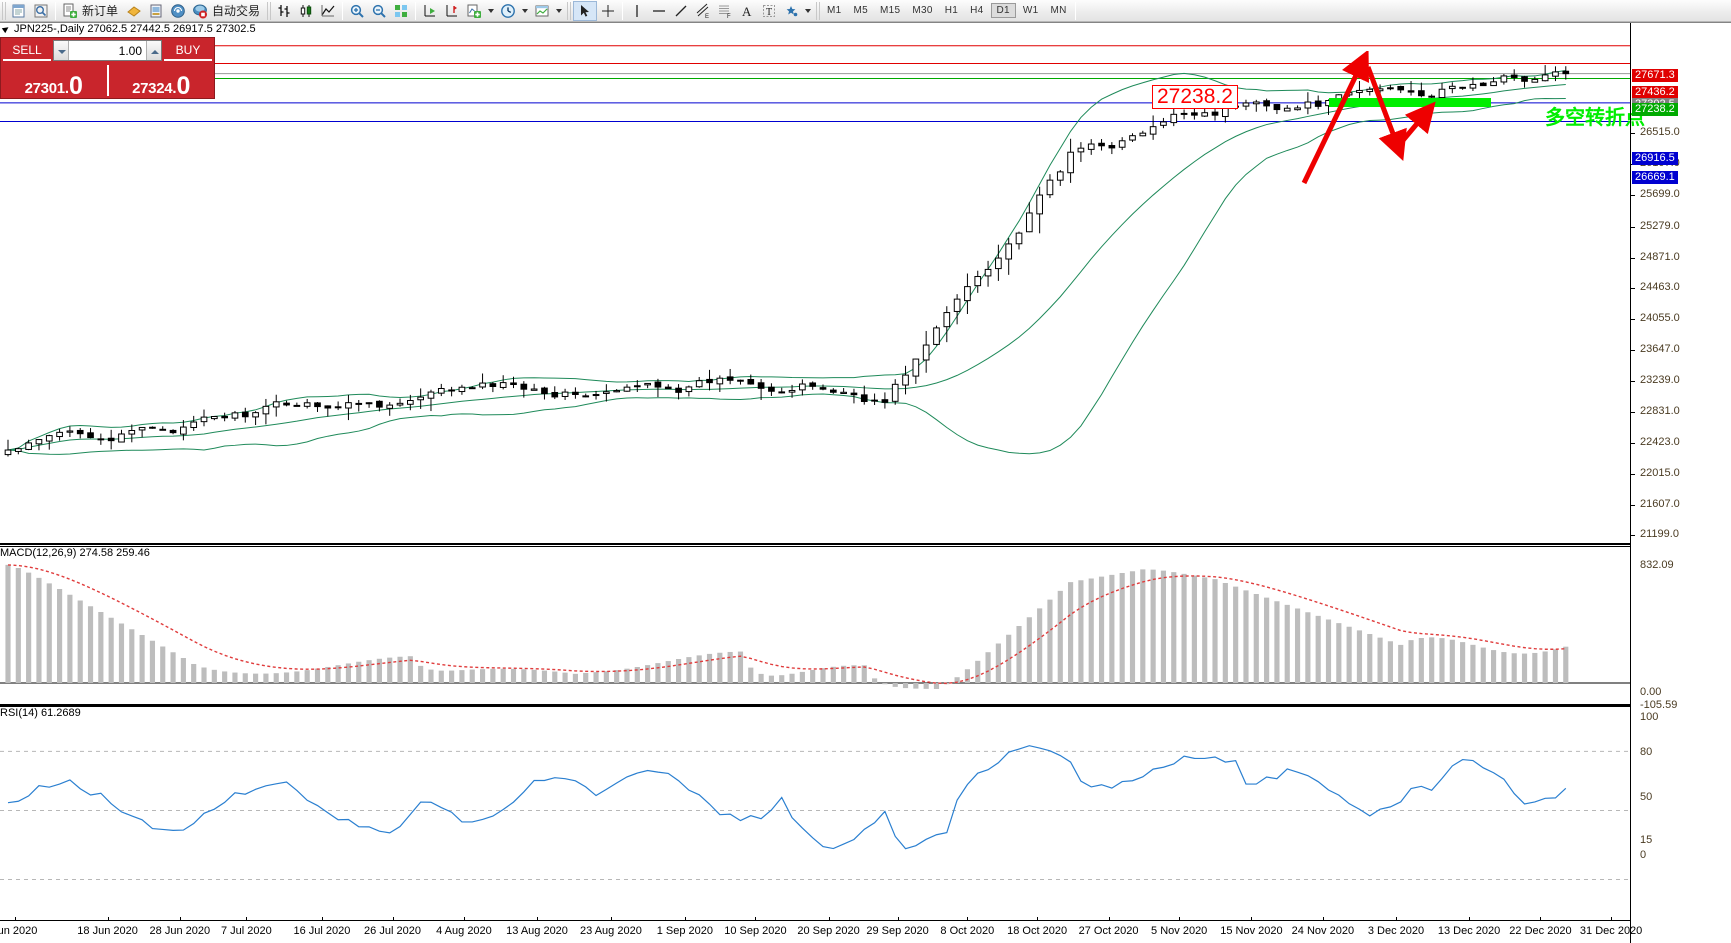 The height and width of the screenshot is (943, 1731). What do you see at coordinates (1396, 931) in the screenshot?
I see `time-label: 3 Dec 2020` at bounding box center [1396, 931].